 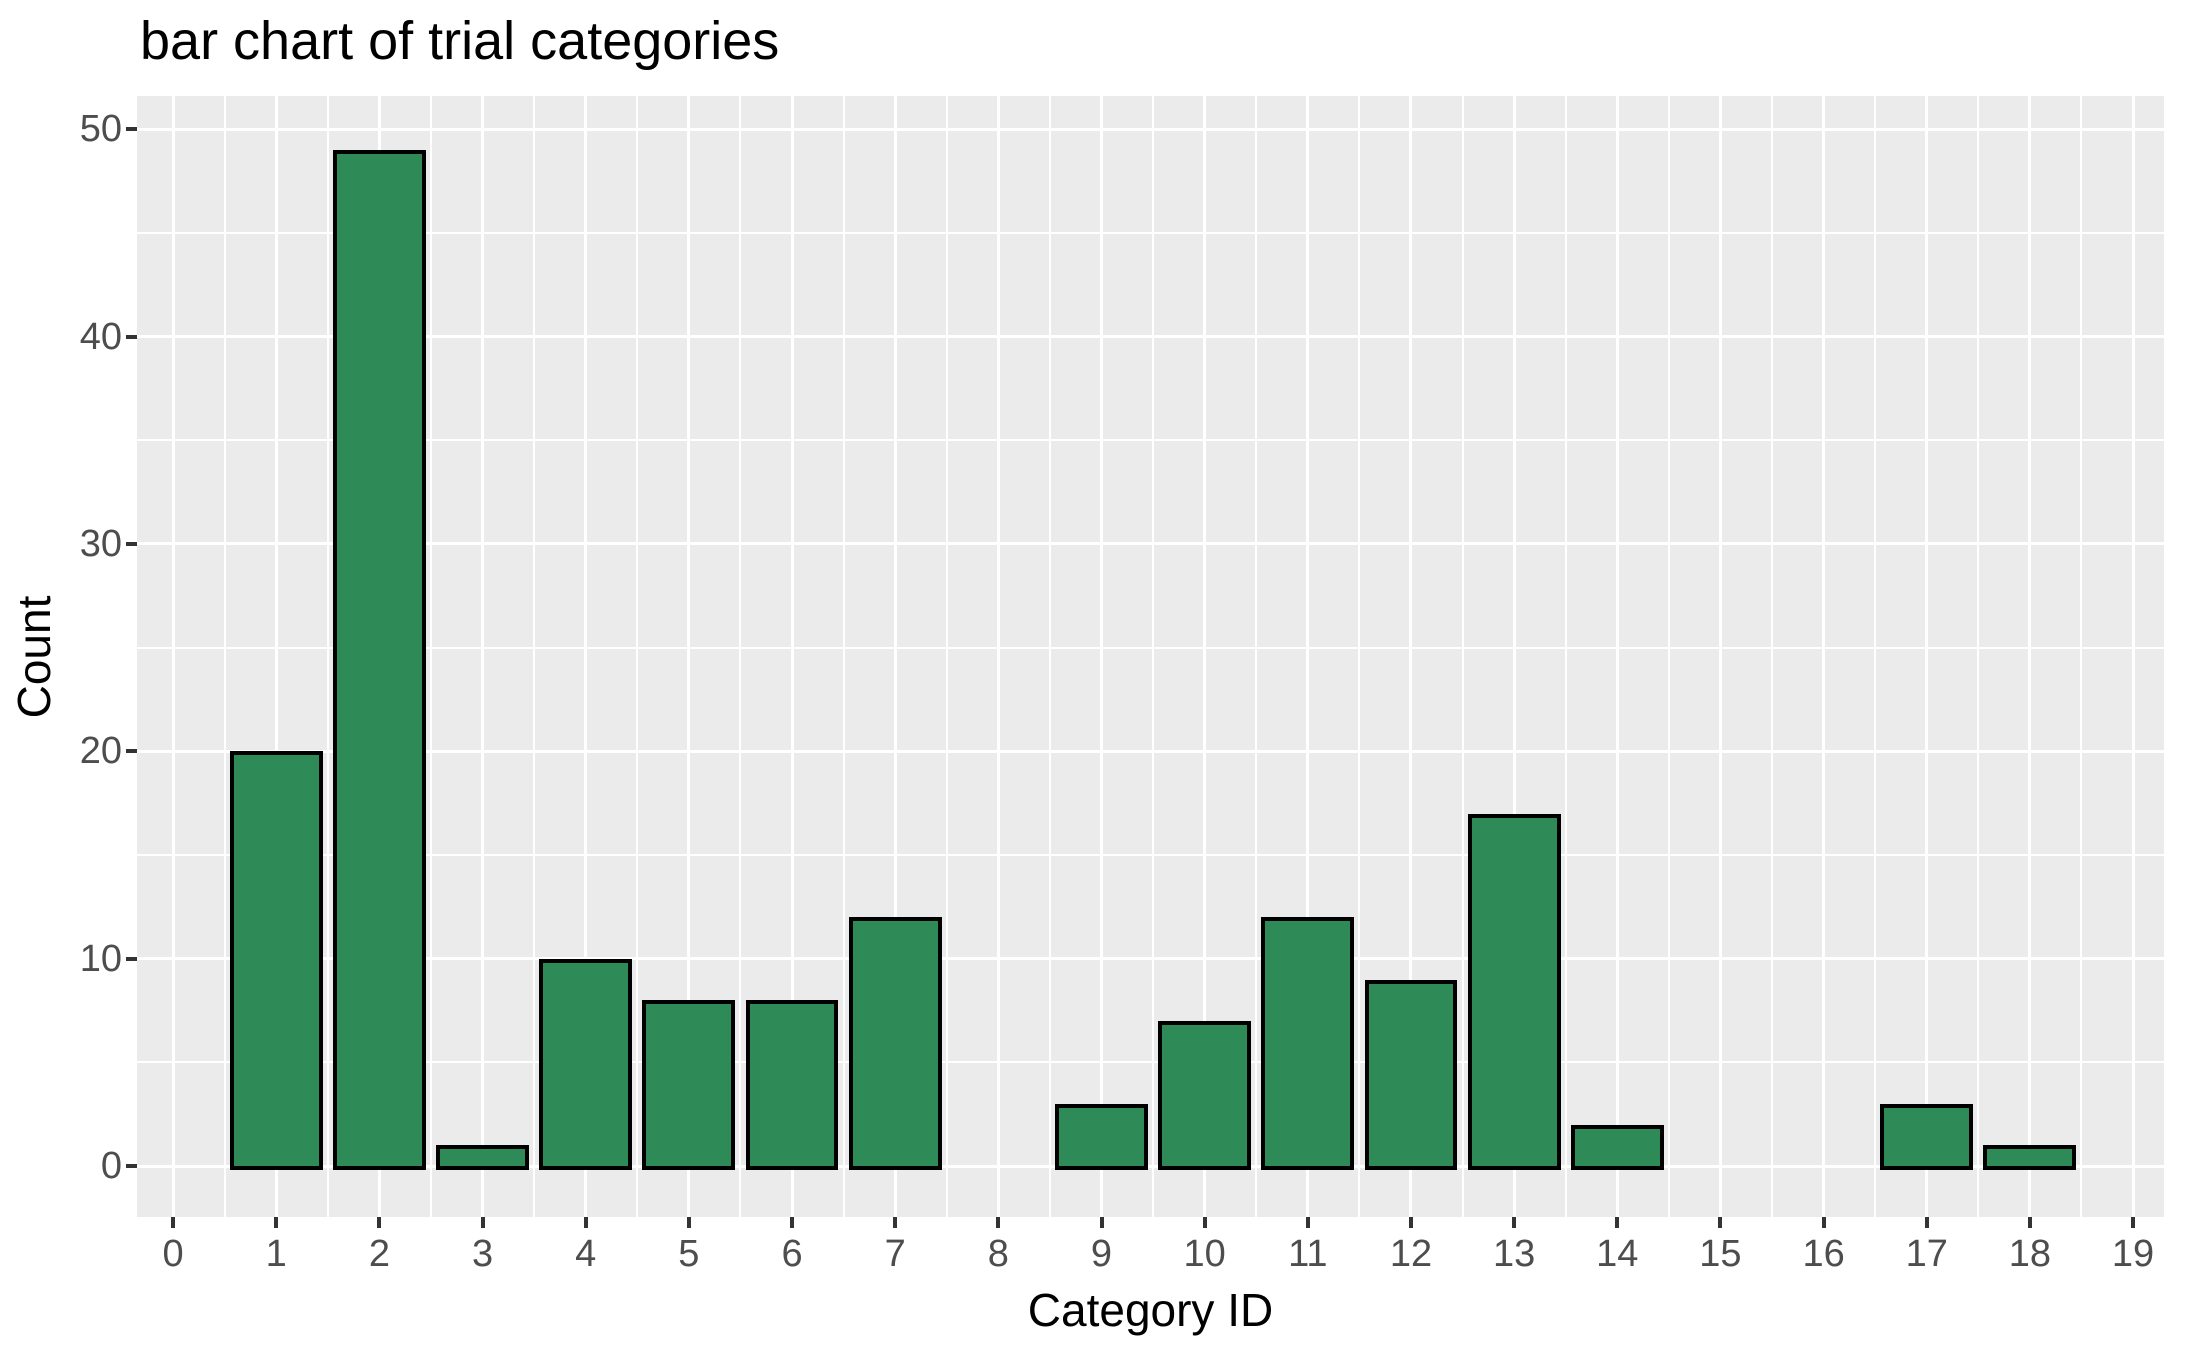 What do you see at coordinates (482, 1254) in the screenshot?
I see `x-tick-label: 3` at bounding box center [482, 1254].